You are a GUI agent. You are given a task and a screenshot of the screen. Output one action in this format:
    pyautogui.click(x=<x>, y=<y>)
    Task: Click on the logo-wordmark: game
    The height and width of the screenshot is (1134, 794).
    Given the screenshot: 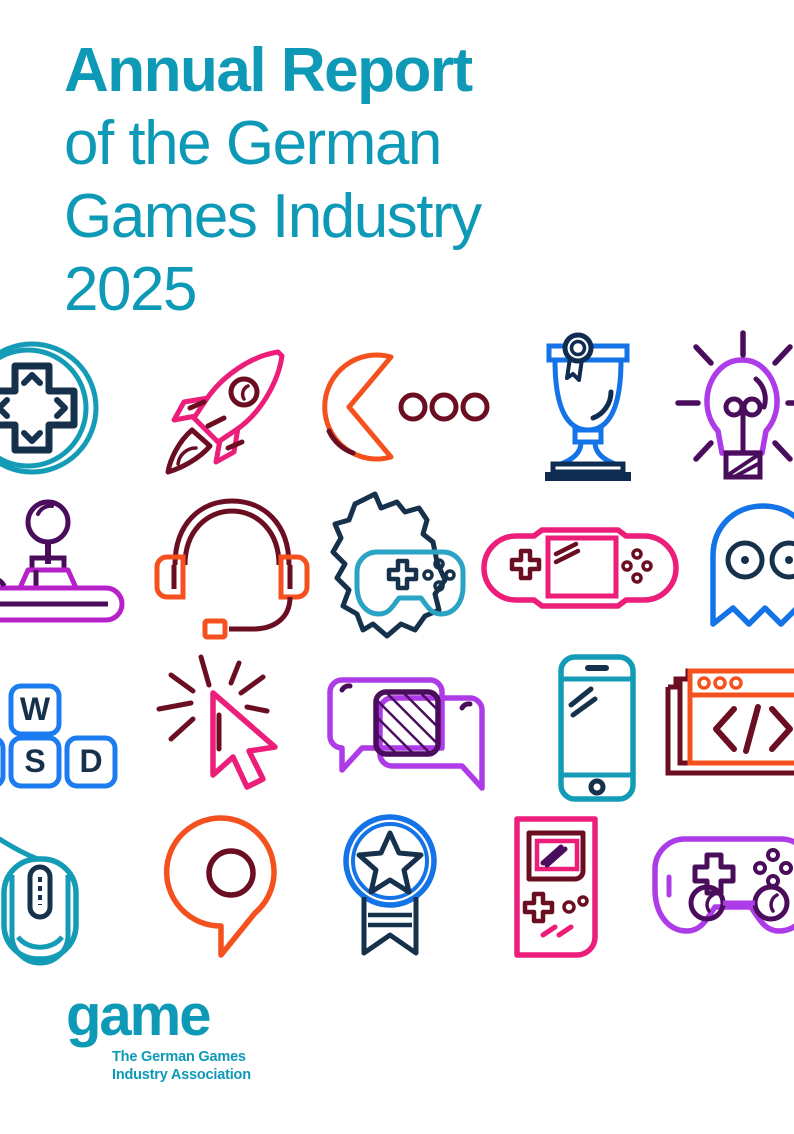 What is the action you would take?
    pyautogui.click(x=139, y=1015)
    